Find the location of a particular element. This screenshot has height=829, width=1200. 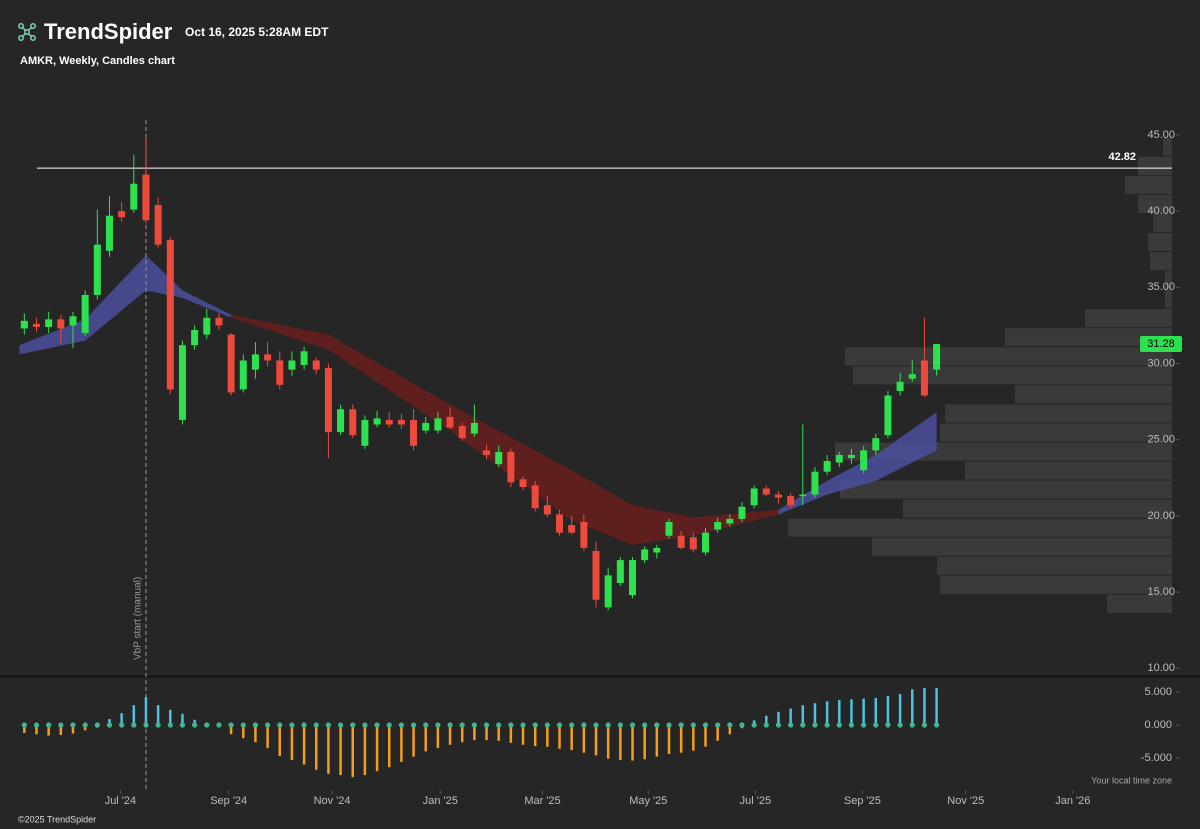

brand: TrendSpider is located at coordinates (108, 31).